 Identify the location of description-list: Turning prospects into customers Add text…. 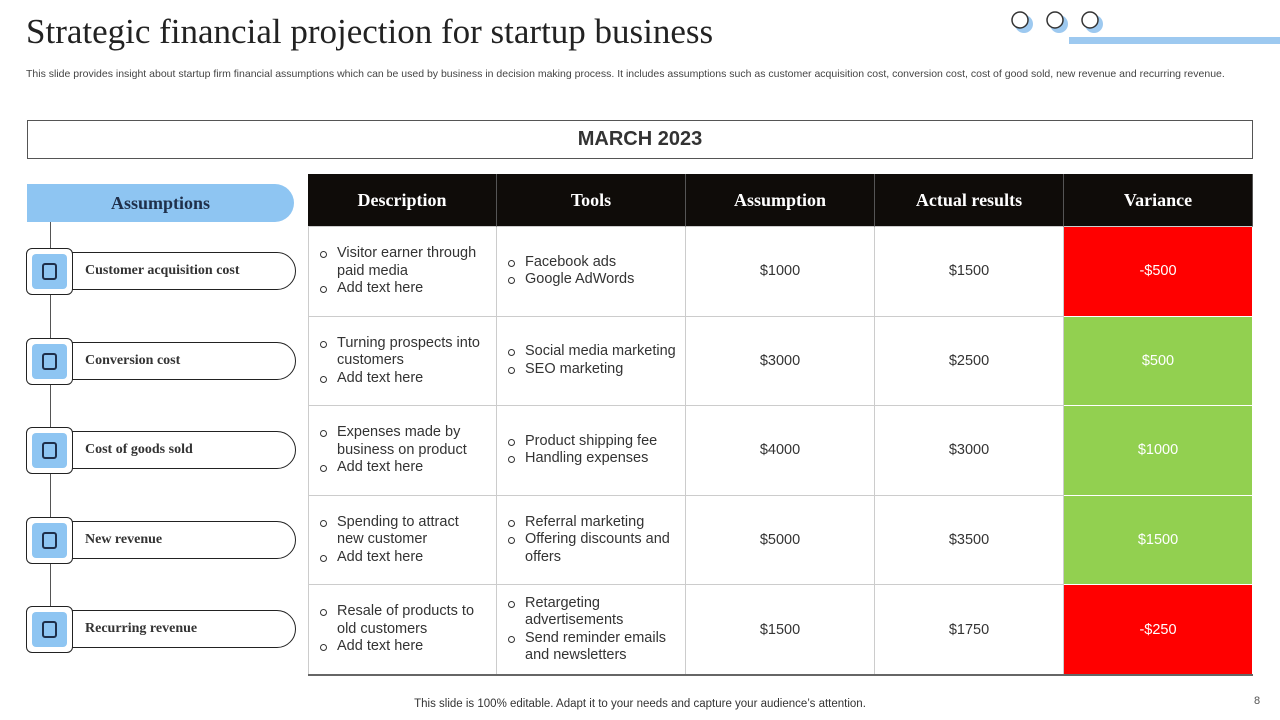
(402, 361).